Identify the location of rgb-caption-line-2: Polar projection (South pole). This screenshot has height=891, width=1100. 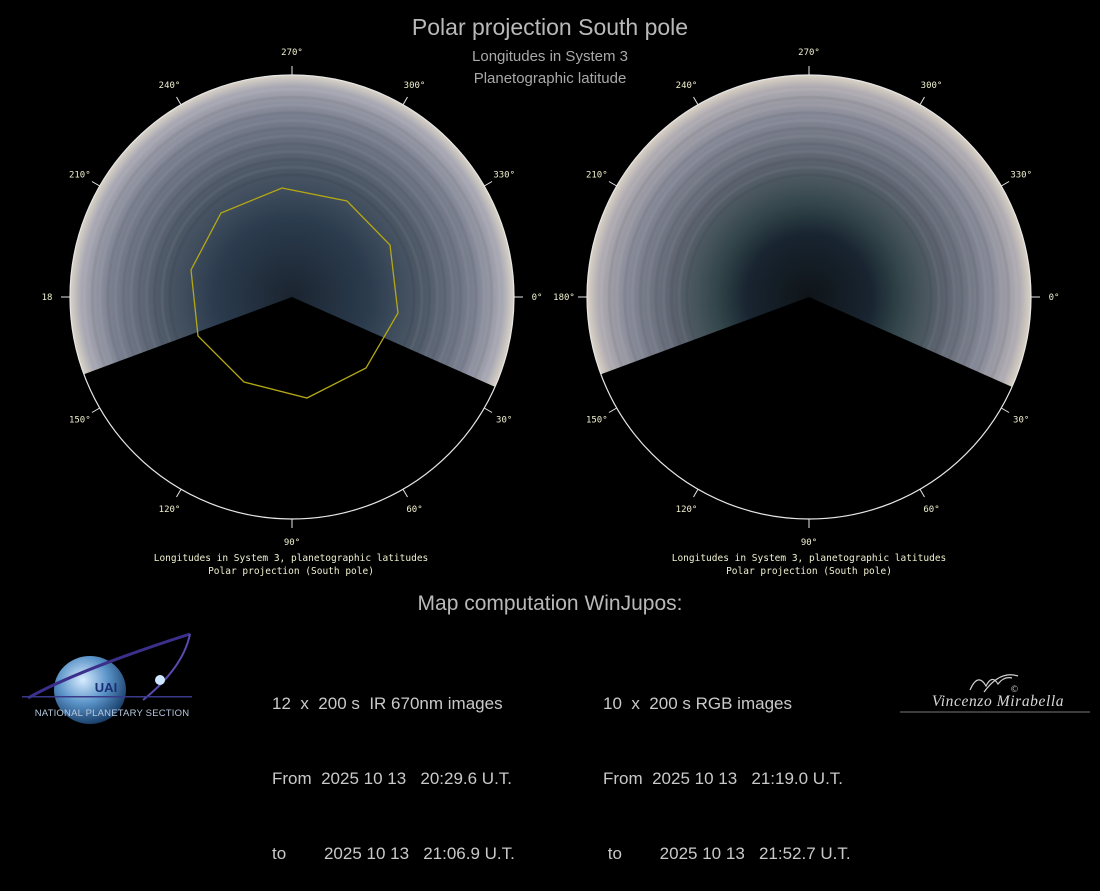
(809, 571).